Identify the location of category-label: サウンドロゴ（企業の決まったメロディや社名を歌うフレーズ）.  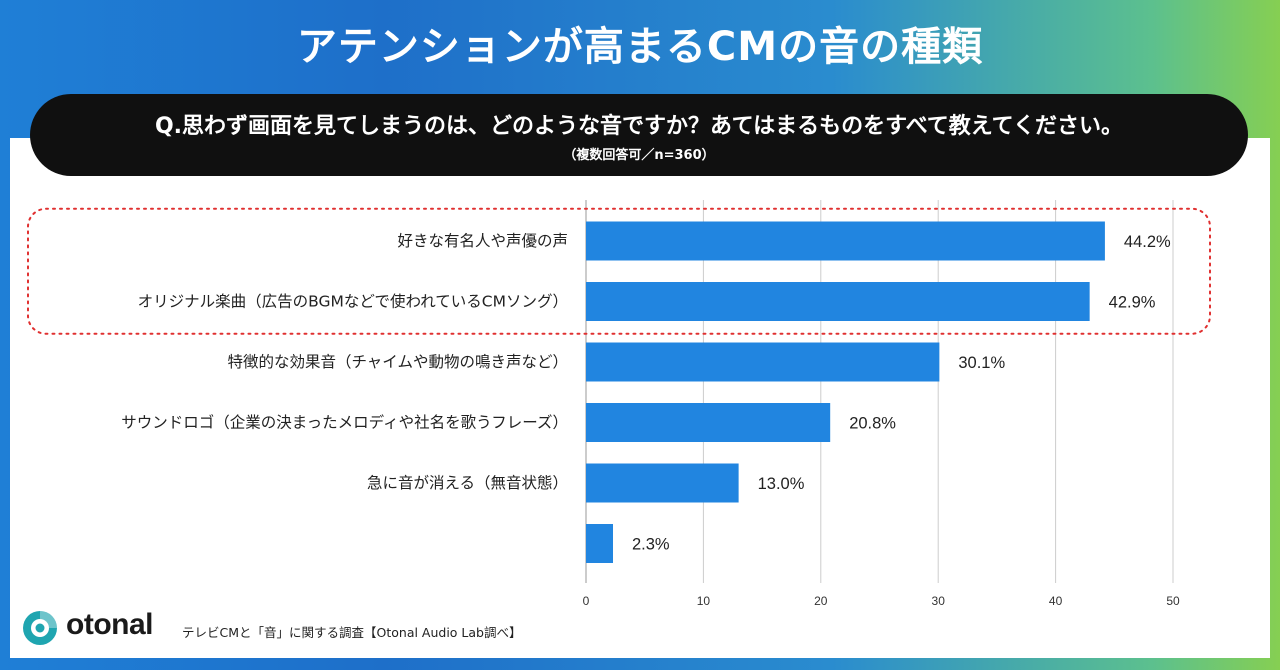
(344, 422).